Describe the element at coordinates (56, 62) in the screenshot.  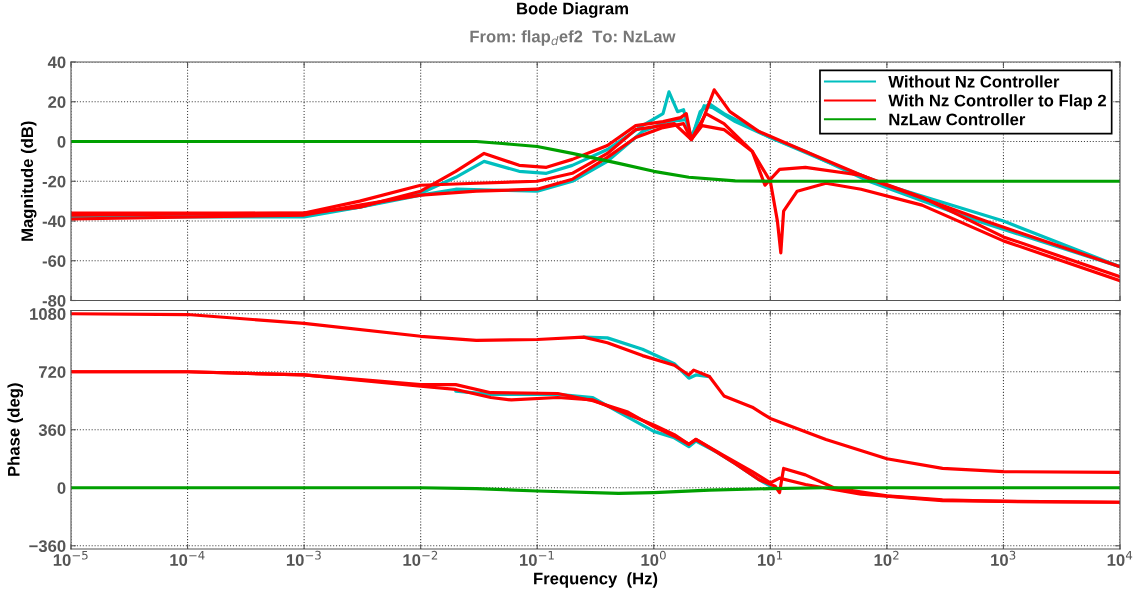
I see `y-tick-label: 40` at that location.